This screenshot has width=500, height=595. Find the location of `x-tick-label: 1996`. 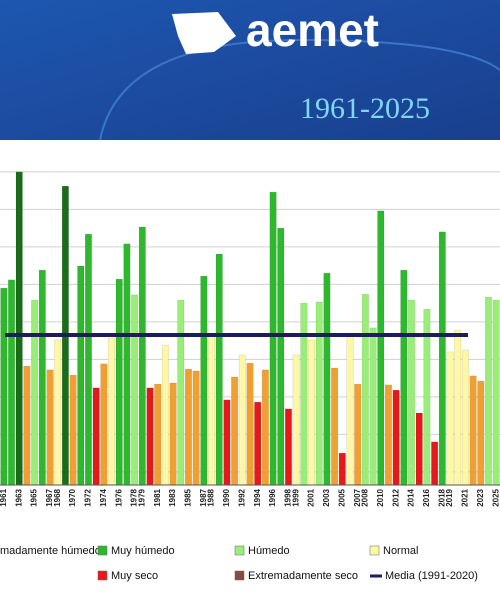

x-tick-label: 1996 is located at coordinates (272, 497).